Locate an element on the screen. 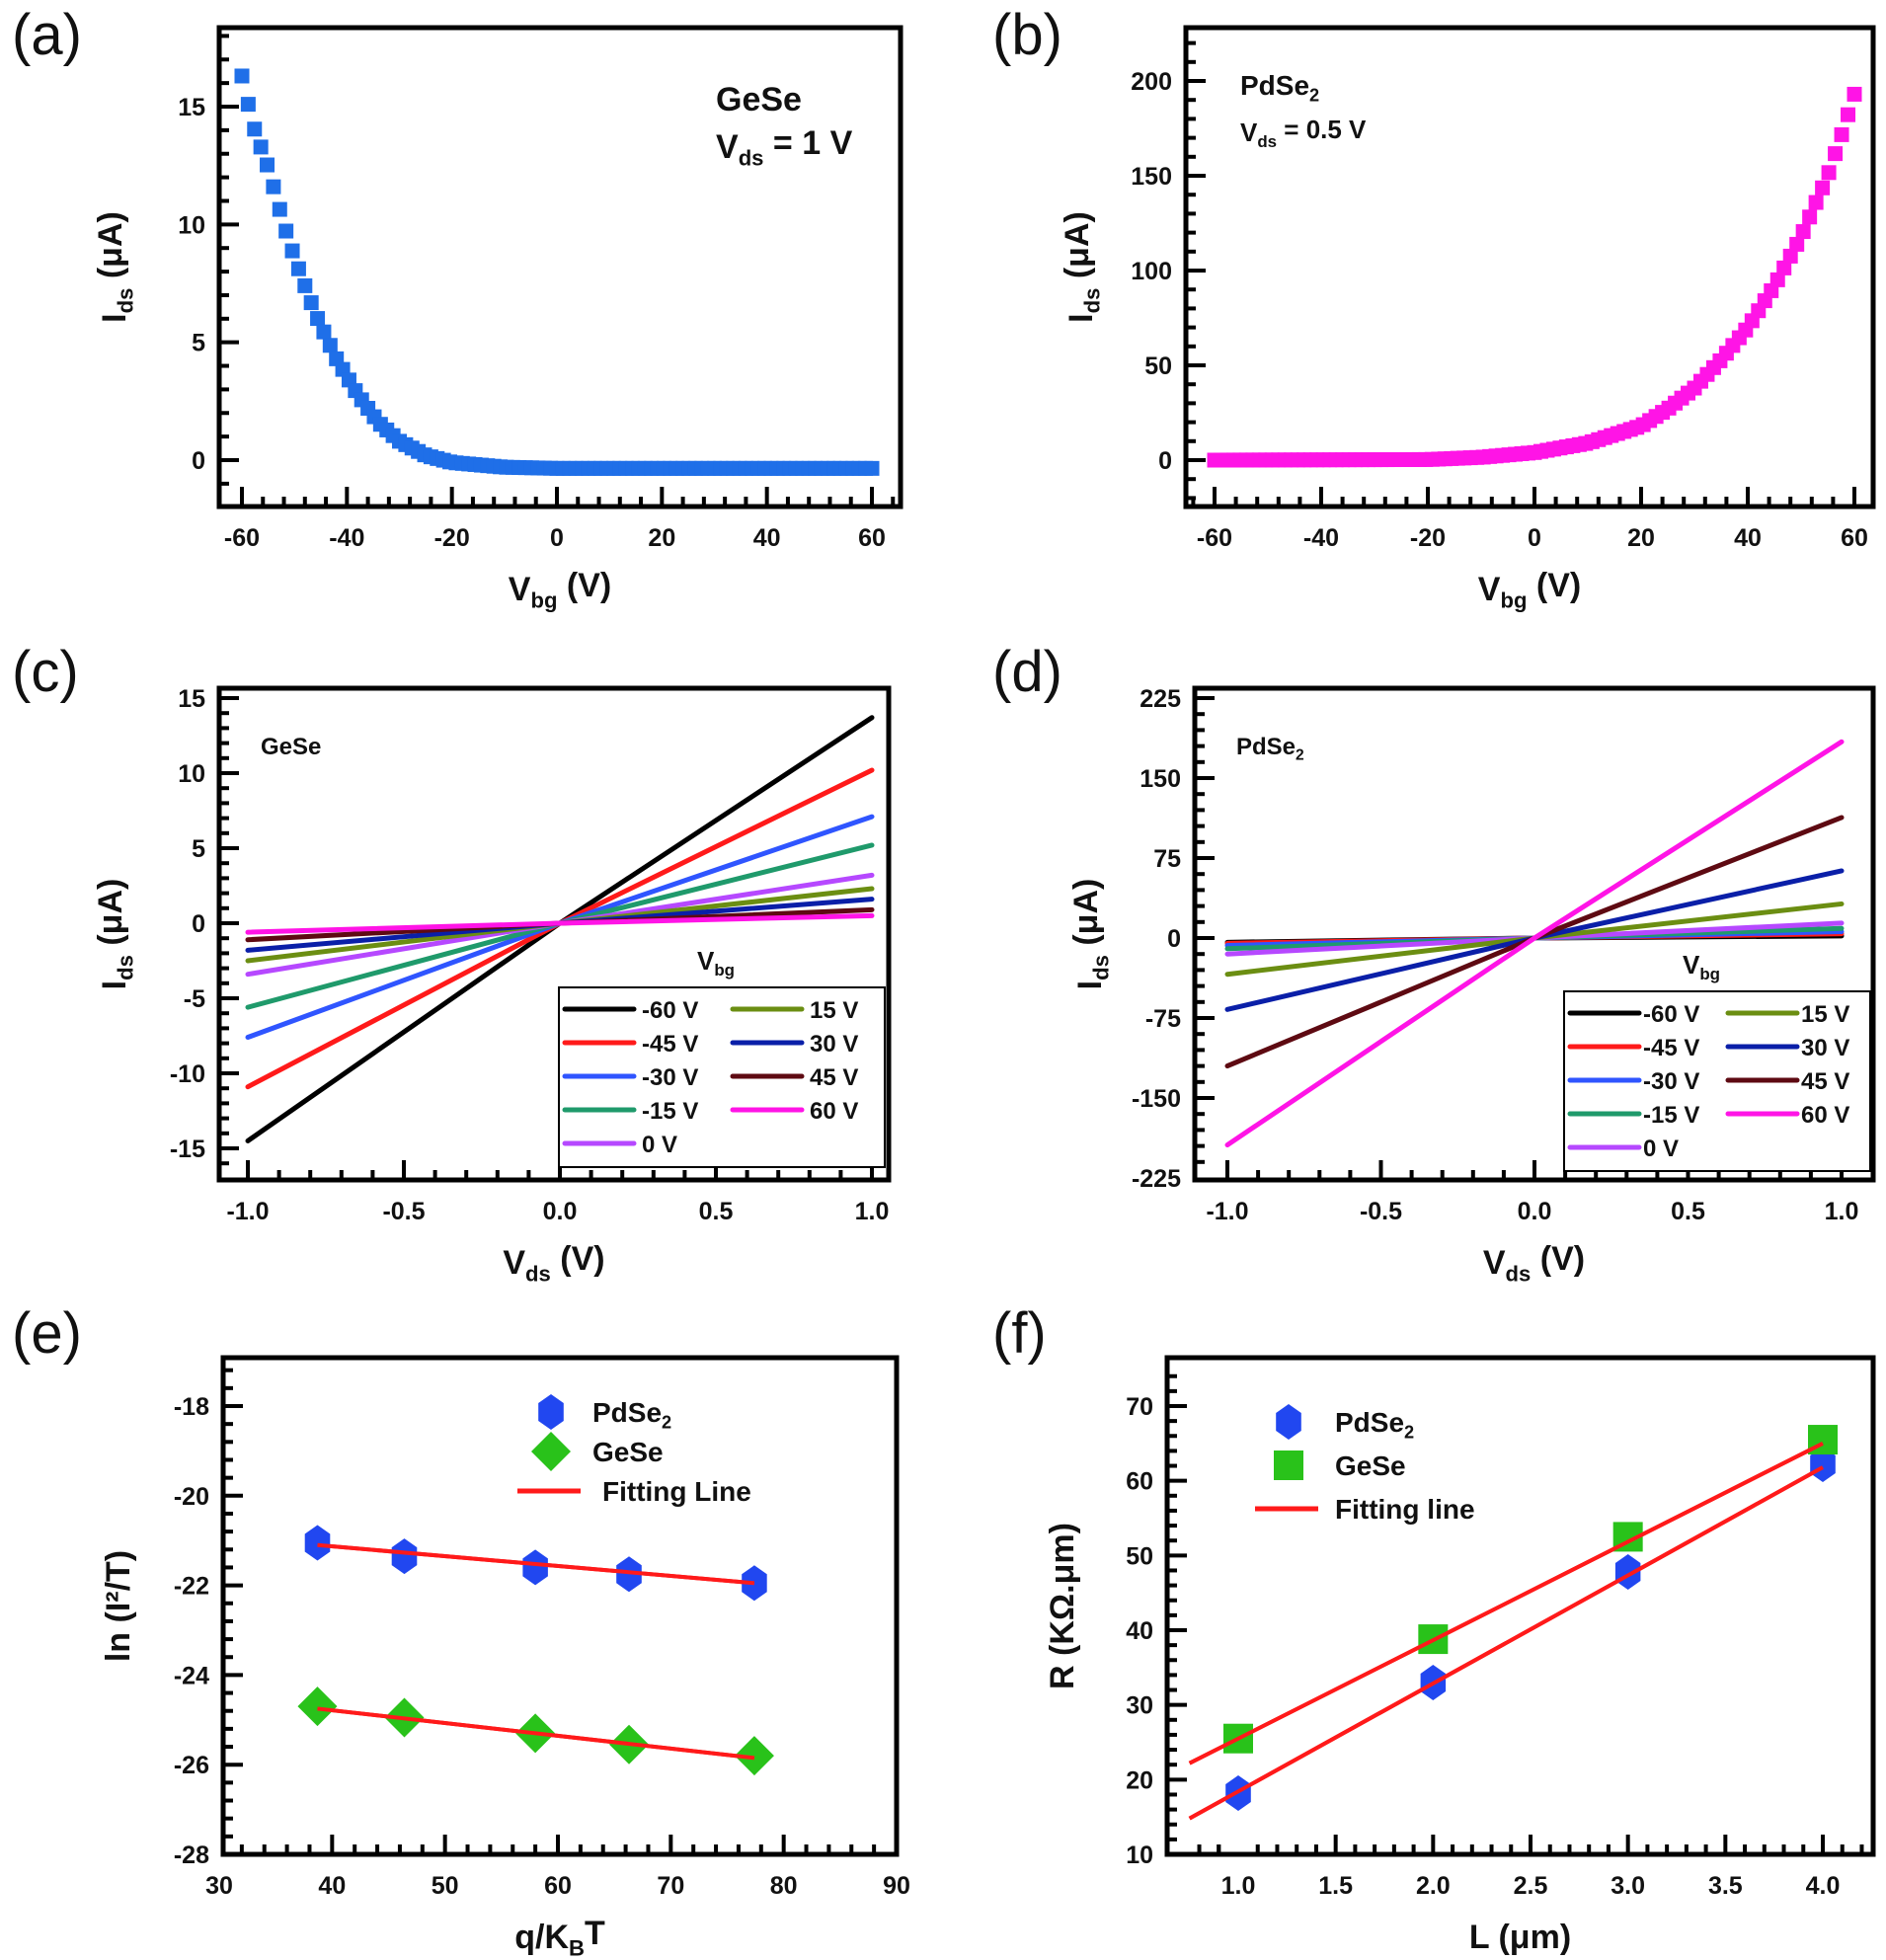 The height and width of the screenshot is (1960, 1886). y-tick-label: -225 is located at coordinates (1156, 1179).